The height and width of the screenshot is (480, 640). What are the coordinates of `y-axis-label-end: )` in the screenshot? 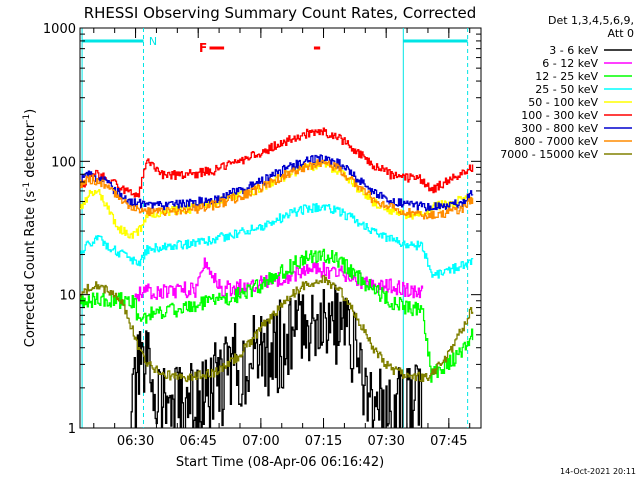 It's located at (30, 111).